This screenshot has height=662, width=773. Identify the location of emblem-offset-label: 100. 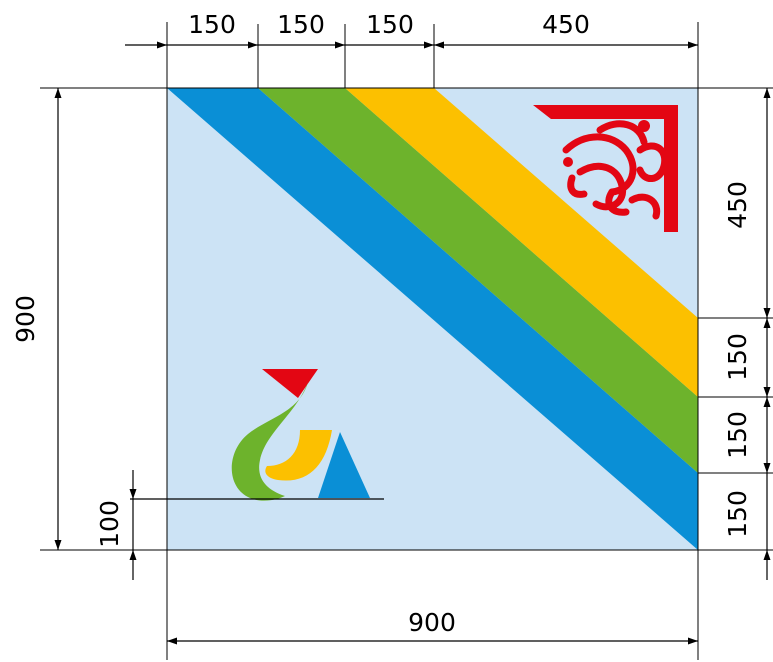
(109, 524).